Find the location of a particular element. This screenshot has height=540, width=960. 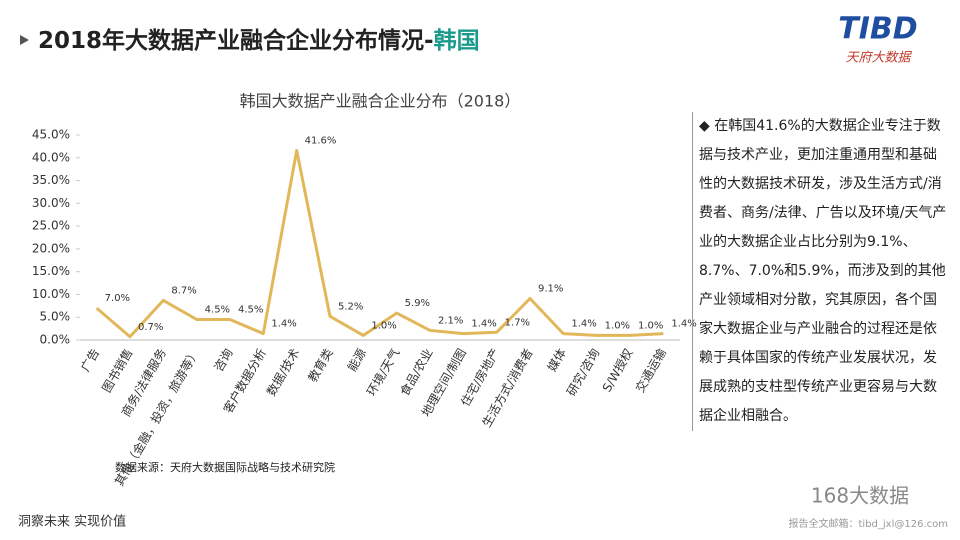

chart-title: 韩国大数据产业融合企业分布（2018） is located at coordinates (380, 101).